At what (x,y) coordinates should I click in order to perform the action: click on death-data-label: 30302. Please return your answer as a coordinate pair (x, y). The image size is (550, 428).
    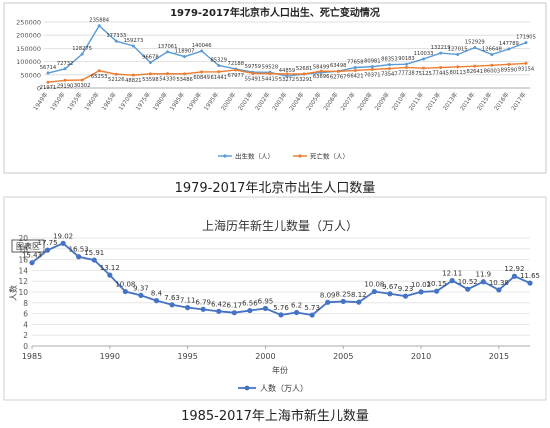
    Looking at the image, I should click on (82, 86).